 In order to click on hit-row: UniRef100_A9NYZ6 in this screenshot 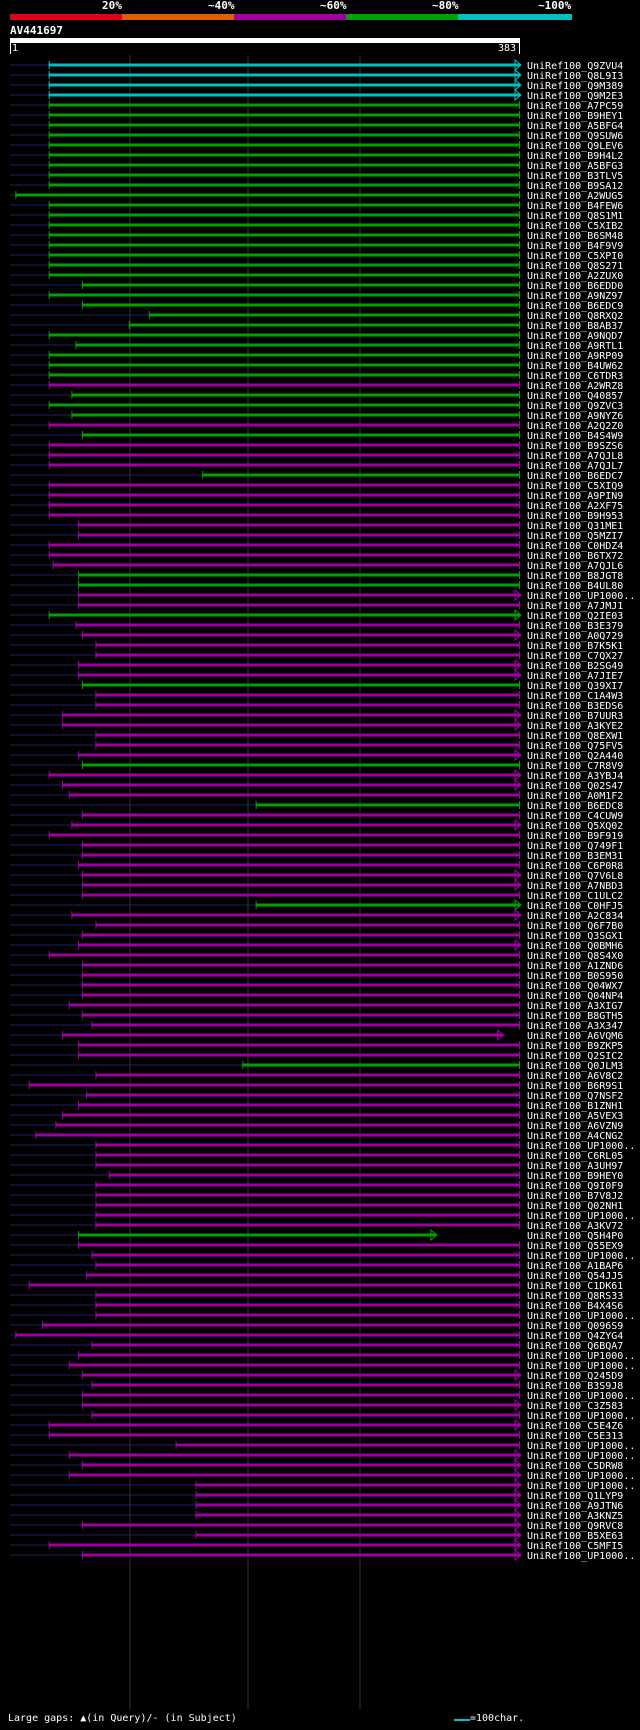, I will do `click(316, 416)`.